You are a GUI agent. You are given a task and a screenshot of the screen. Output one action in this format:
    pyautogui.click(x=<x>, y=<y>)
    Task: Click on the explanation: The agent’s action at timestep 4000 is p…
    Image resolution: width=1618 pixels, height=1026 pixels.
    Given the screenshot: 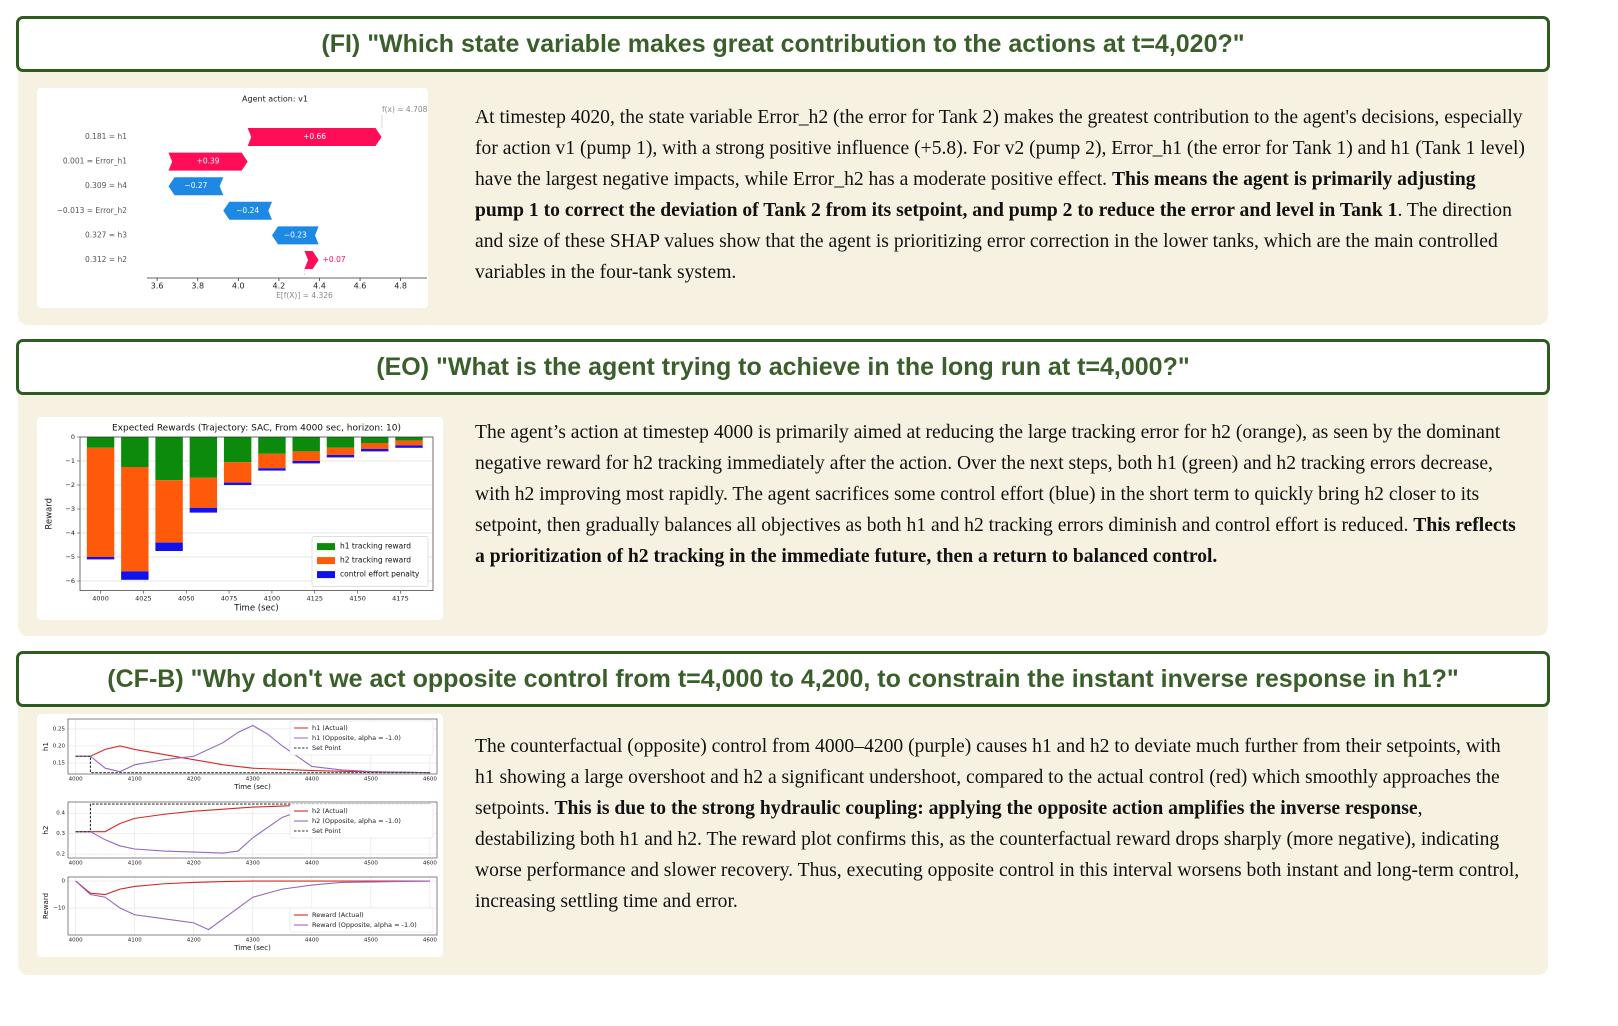 What is the action you would take?
    pyautogui.click(x=1000, y=494)
    